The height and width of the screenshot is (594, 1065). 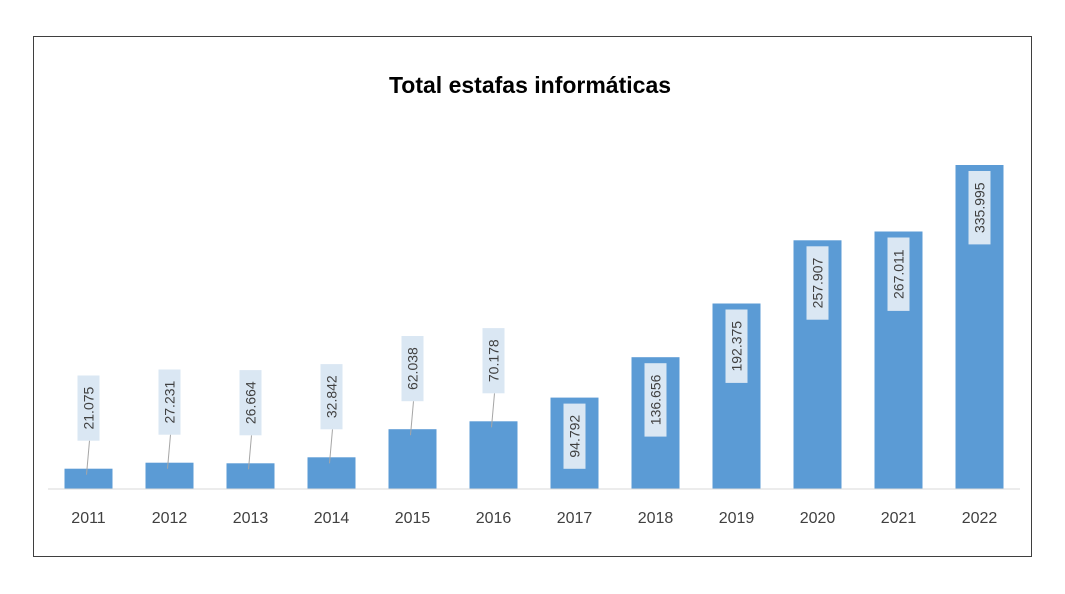 I want to click on data-label-box-2014, so click(x=331, y=397).